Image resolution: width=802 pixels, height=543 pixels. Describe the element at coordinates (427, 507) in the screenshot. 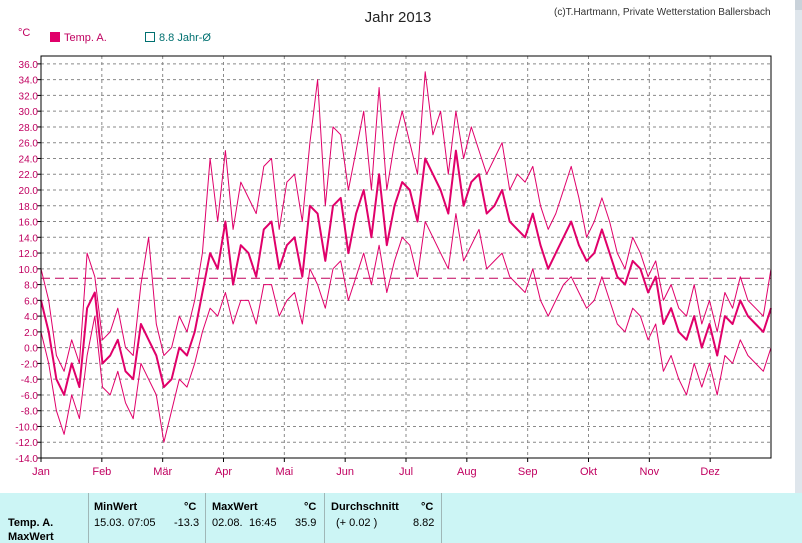

I see `header-avg-unit: °C` at that location.